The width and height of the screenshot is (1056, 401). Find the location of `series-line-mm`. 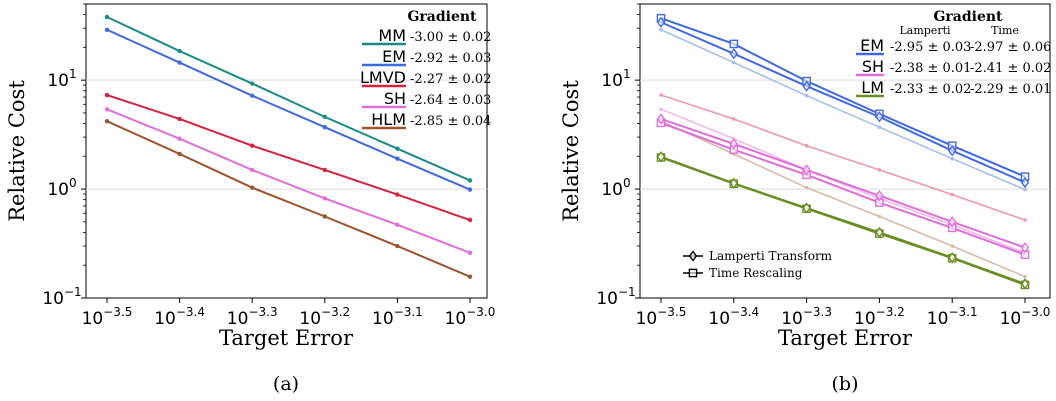

series-line-mm is located at coordinates (288, 99).